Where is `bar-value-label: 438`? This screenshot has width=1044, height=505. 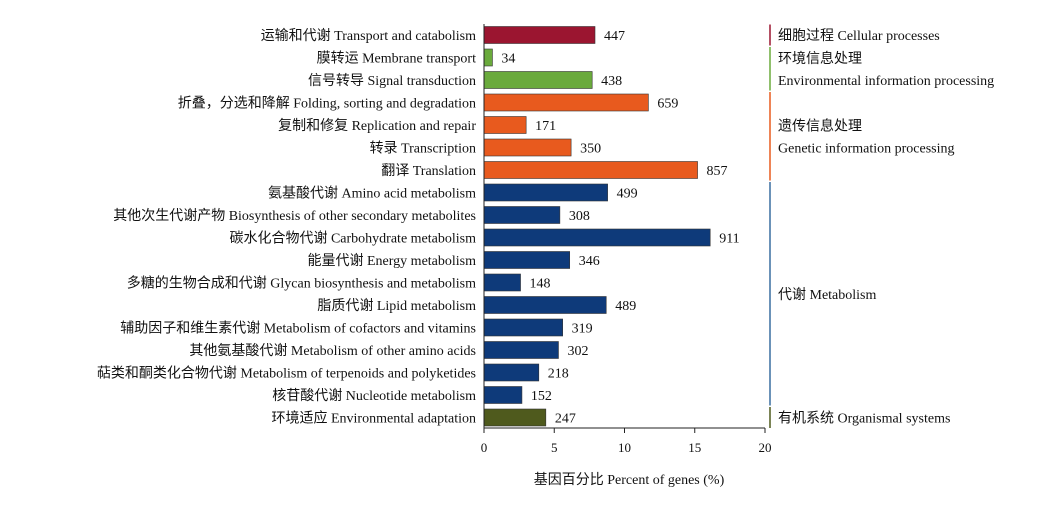 bar-value-label: 438 is located at coordinates (611, 81).